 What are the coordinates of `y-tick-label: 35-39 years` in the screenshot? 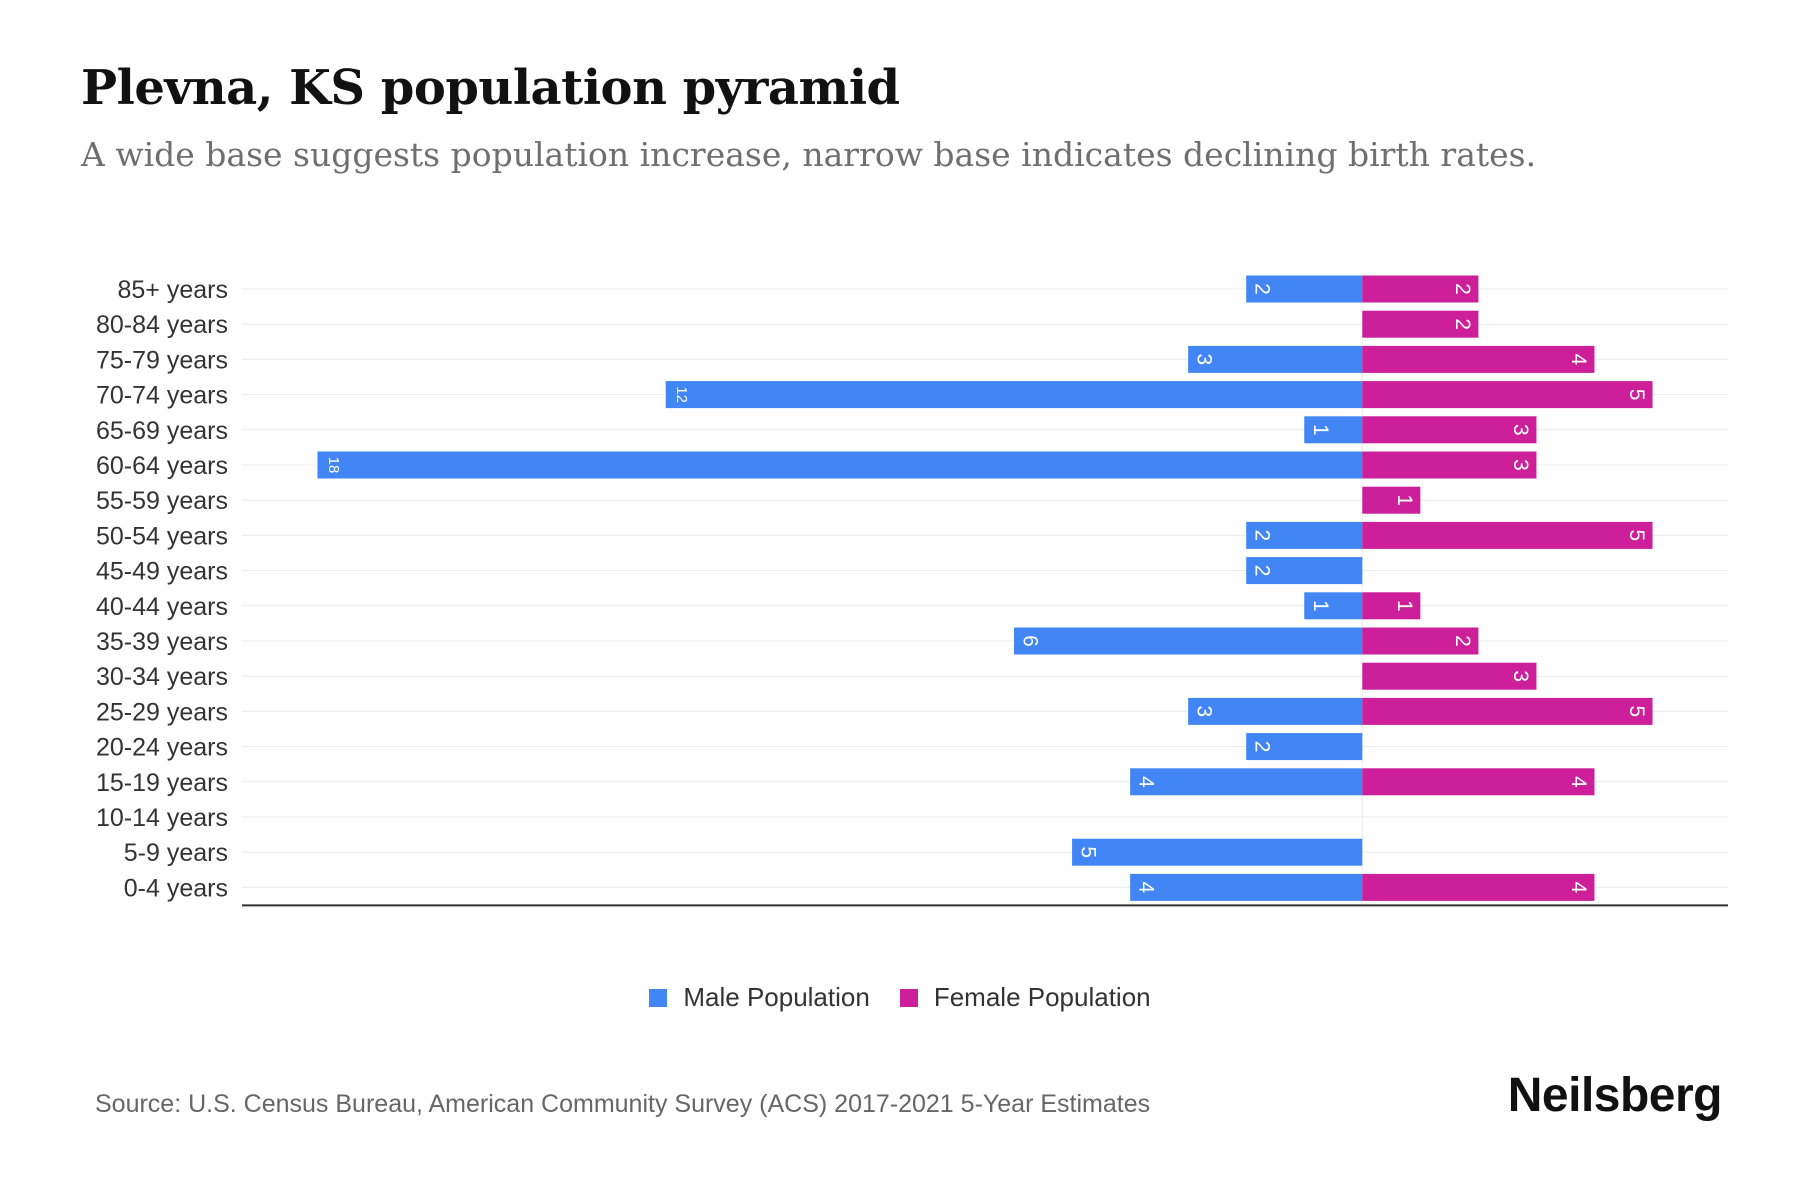 It's located at (162, 642).